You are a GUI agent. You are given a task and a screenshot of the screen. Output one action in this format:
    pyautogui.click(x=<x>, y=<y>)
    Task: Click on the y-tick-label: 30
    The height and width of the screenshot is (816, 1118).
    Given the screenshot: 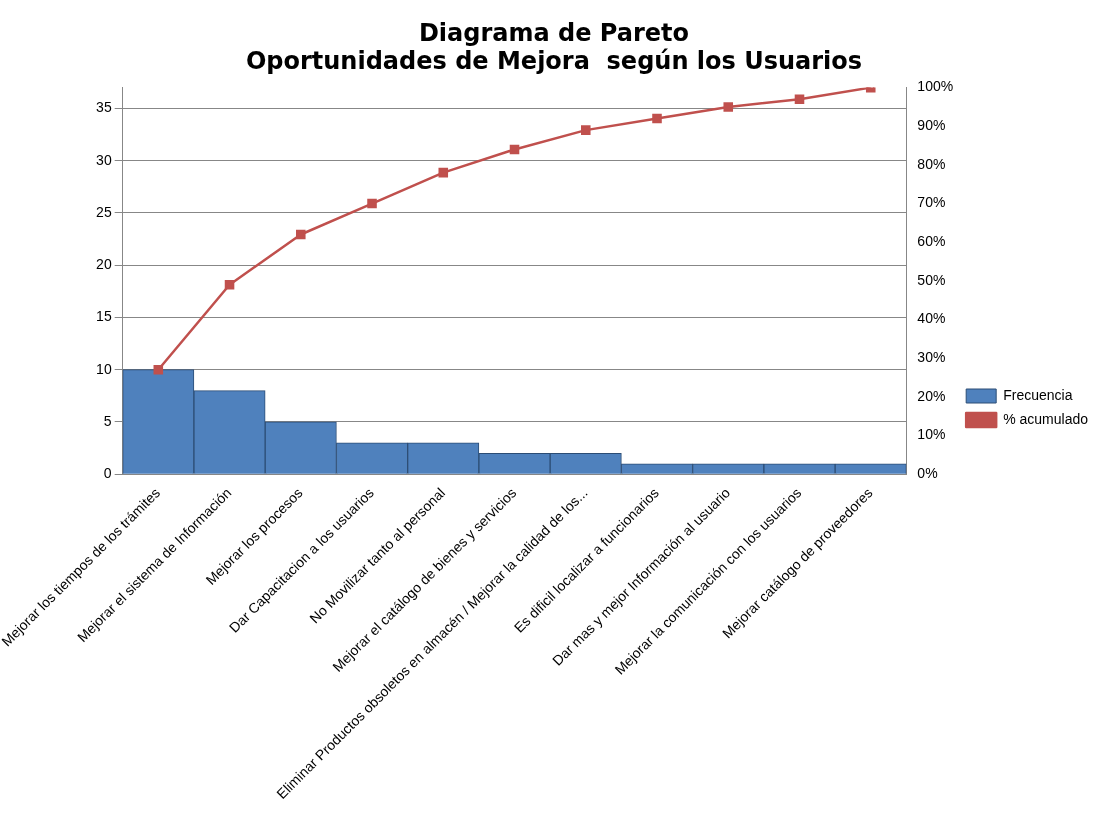 What is the action you would take?
    pyautogui.click(x=104, y=159)
    